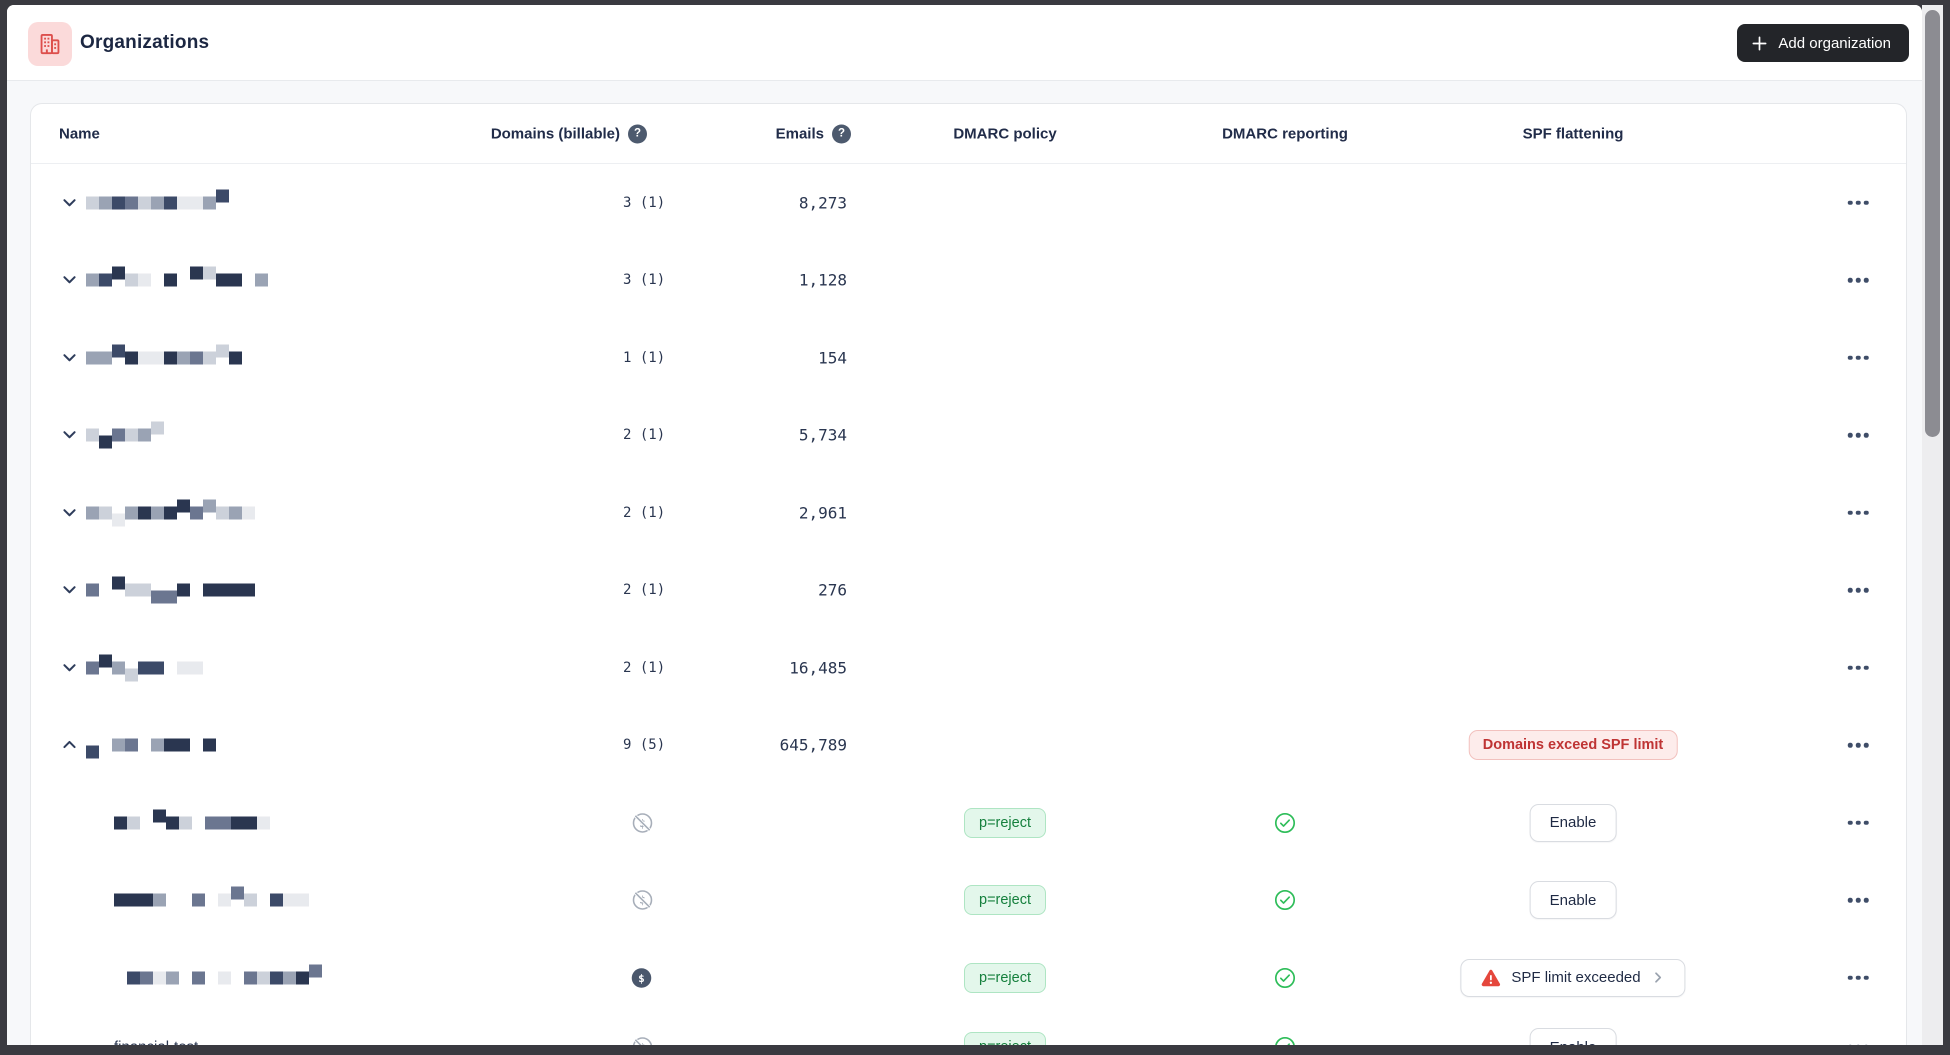 This screenshot has width=1950, height=1055. What do you see at coordinates (968, 668) in the screenshot?
I see `org-row: 2 (1) 16,485` at bounding box center [968, 668].